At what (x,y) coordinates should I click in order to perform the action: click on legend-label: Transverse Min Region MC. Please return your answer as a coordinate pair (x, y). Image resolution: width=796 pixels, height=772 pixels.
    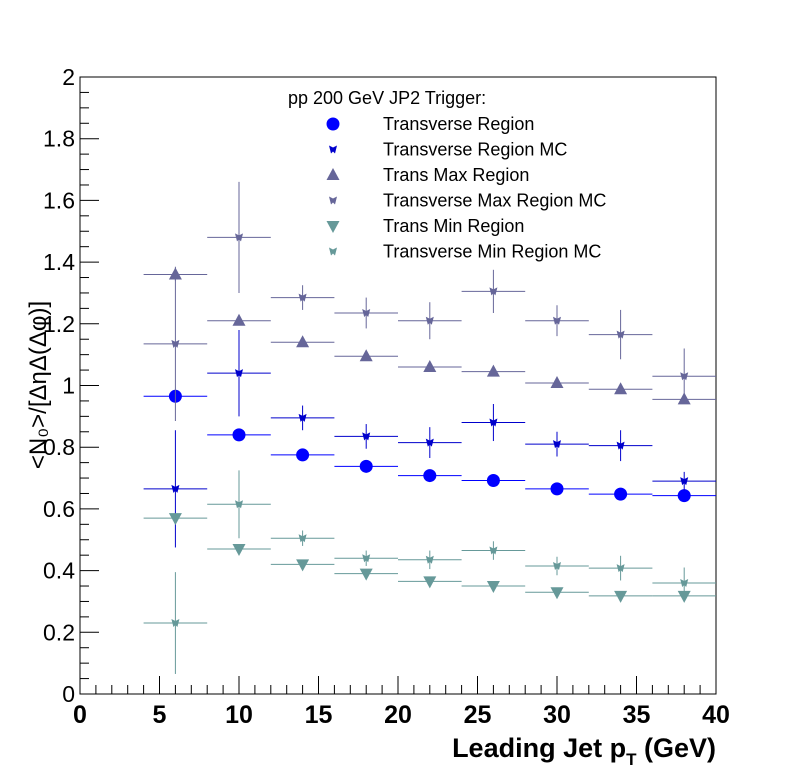
    Looking at the image, I should click on (492, 252).